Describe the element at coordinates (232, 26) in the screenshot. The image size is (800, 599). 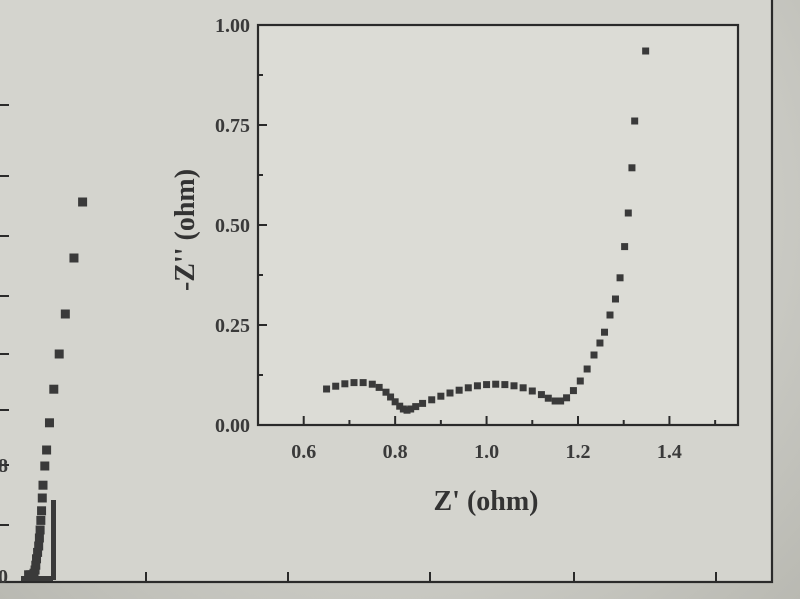
I see `inset-y-tick-label: 1.00` at that location.